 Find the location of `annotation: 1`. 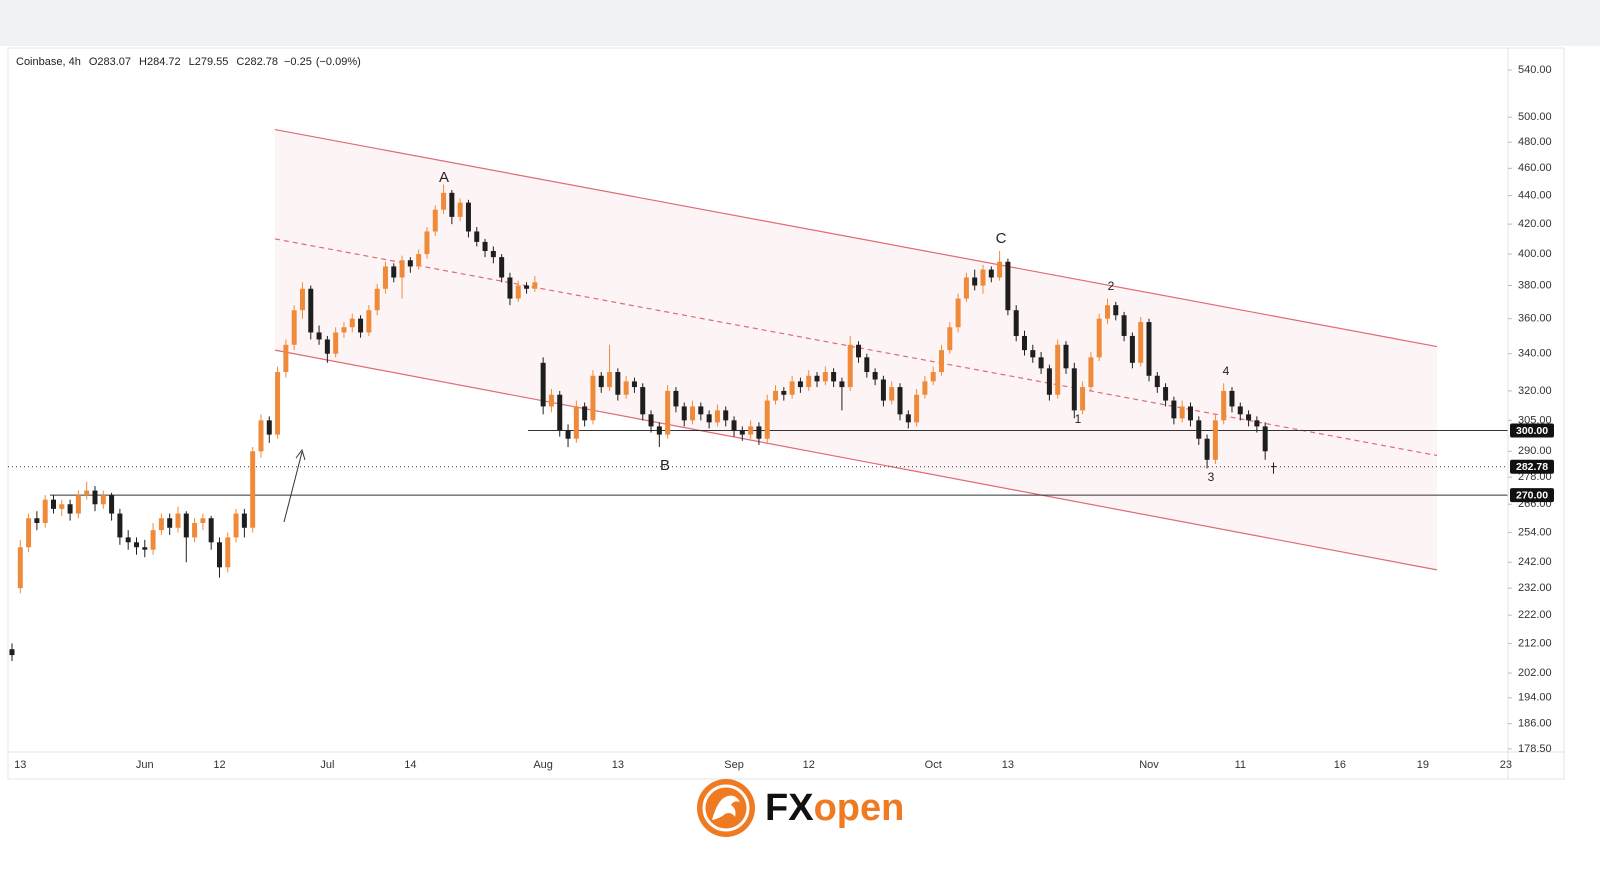

annotation: 1 is located at coordinates (1078, 419).